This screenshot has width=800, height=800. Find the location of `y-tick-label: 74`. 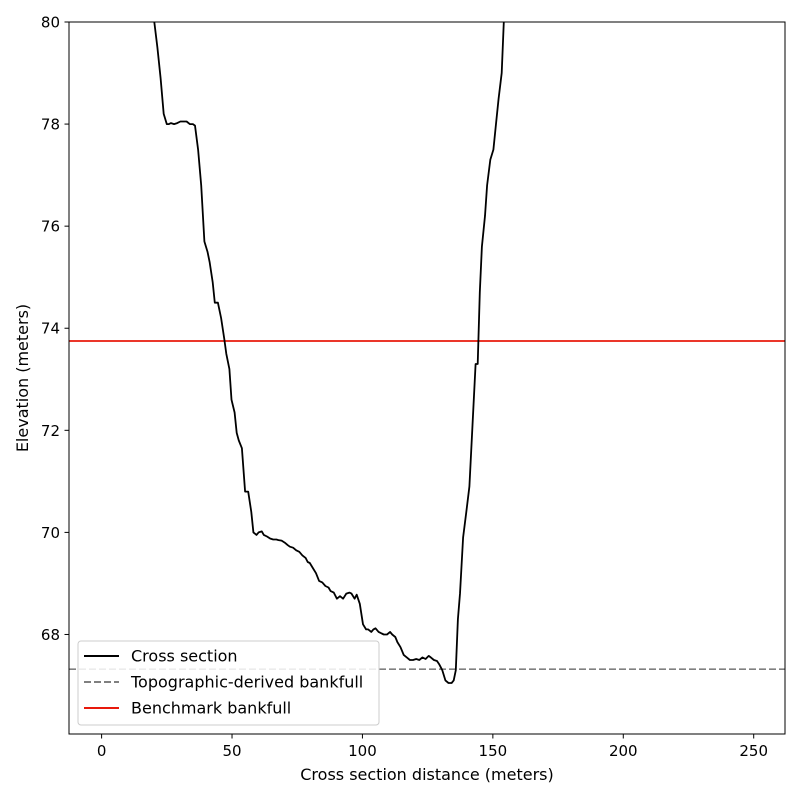

y-tick-label: 74 is located at coordinates (50, 329).